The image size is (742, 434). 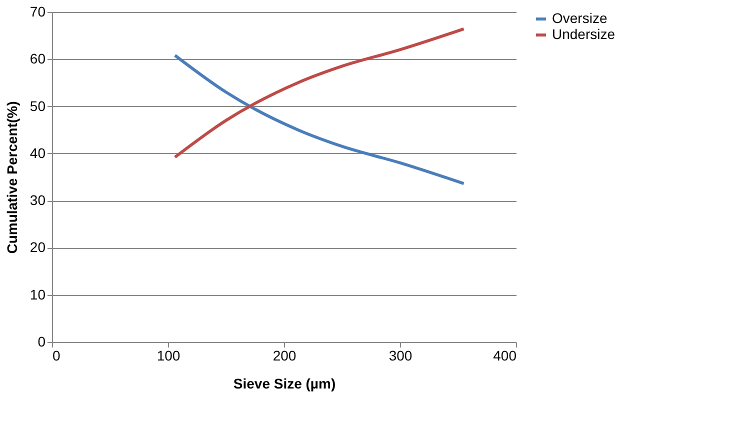 I want to click on x-axis-title: Sieve Size (µm), so click(x=284, y=384).